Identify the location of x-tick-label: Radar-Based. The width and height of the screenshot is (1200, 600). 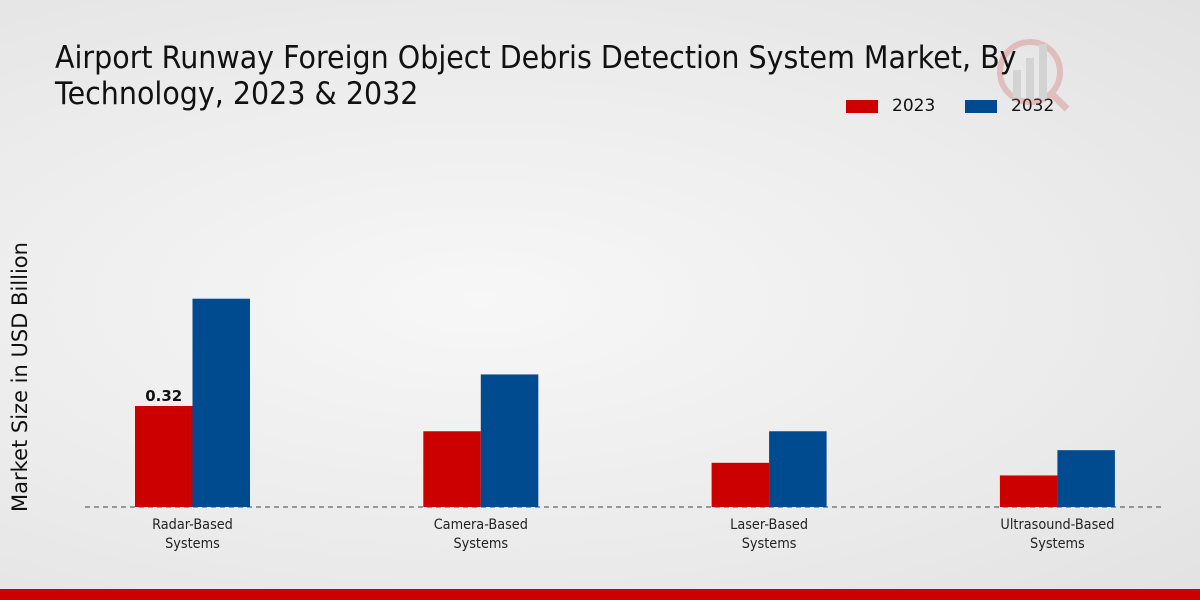
(192, 526).